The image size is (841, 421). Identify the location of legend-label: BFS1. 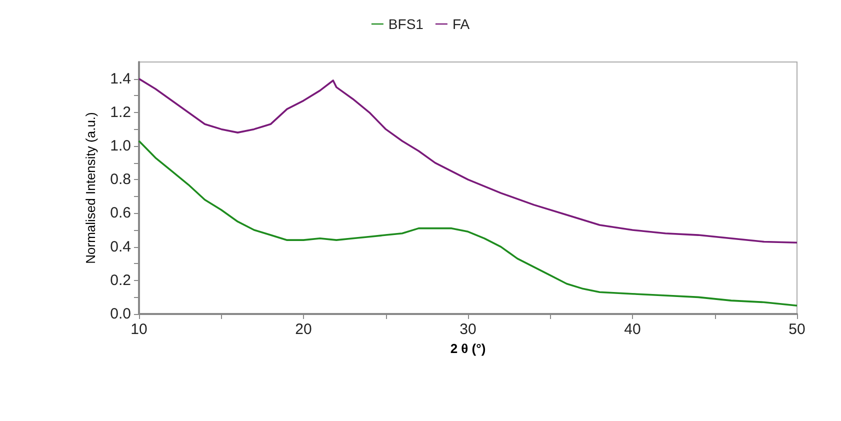
(406, 24).